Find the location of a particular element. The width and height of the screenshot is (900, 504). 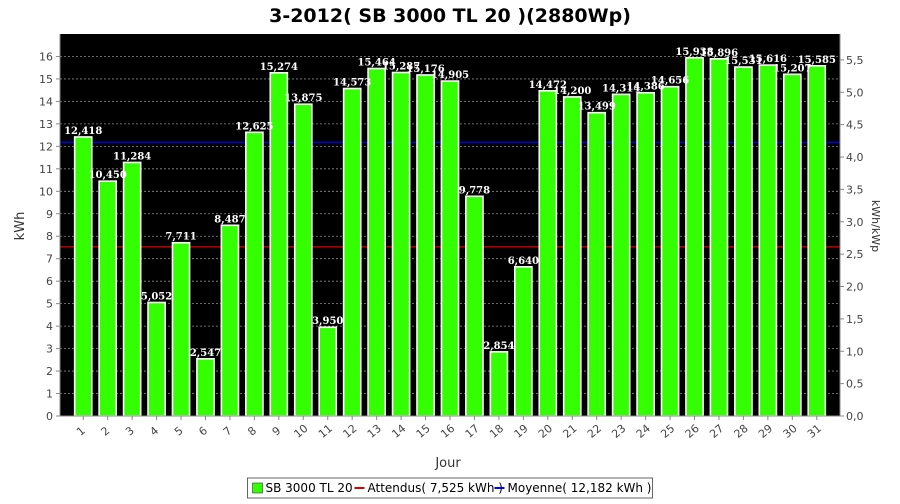

legend-box is located at coordinates (450, 488).